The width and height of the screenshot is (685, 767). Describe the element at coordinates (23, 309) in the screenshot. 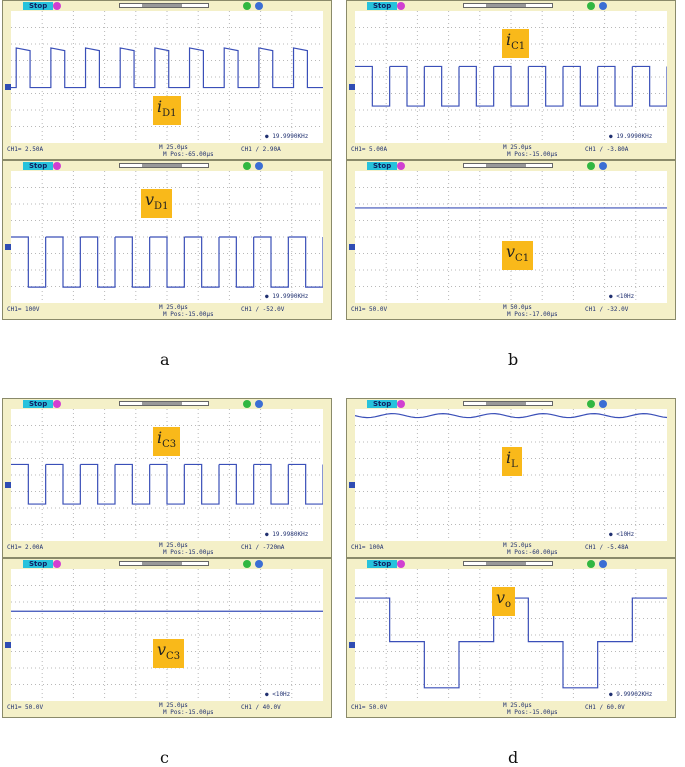

I see `channel-scale: CH1= 100V` at that location.